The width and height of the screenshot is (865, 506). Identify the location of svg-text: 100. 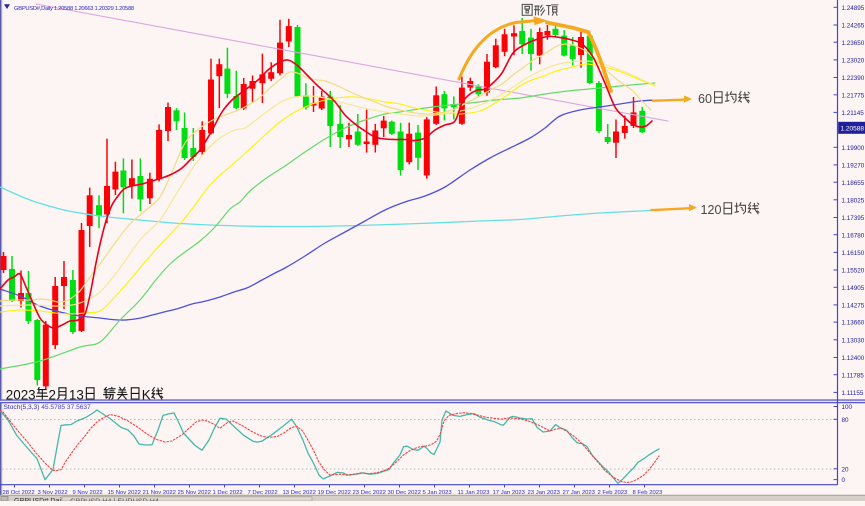
(847, 407).